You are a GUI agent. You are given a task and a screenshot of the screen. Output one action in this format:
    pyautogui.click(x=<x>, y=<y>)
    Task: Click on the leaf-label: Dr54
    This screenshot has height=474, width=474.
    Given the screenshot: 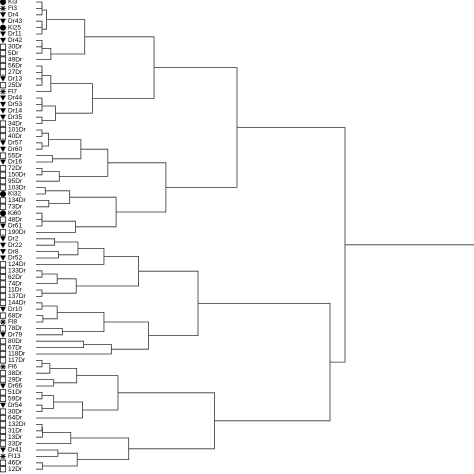 What is the action you would take?
    pyautogui.click(x=15, y=405)
    